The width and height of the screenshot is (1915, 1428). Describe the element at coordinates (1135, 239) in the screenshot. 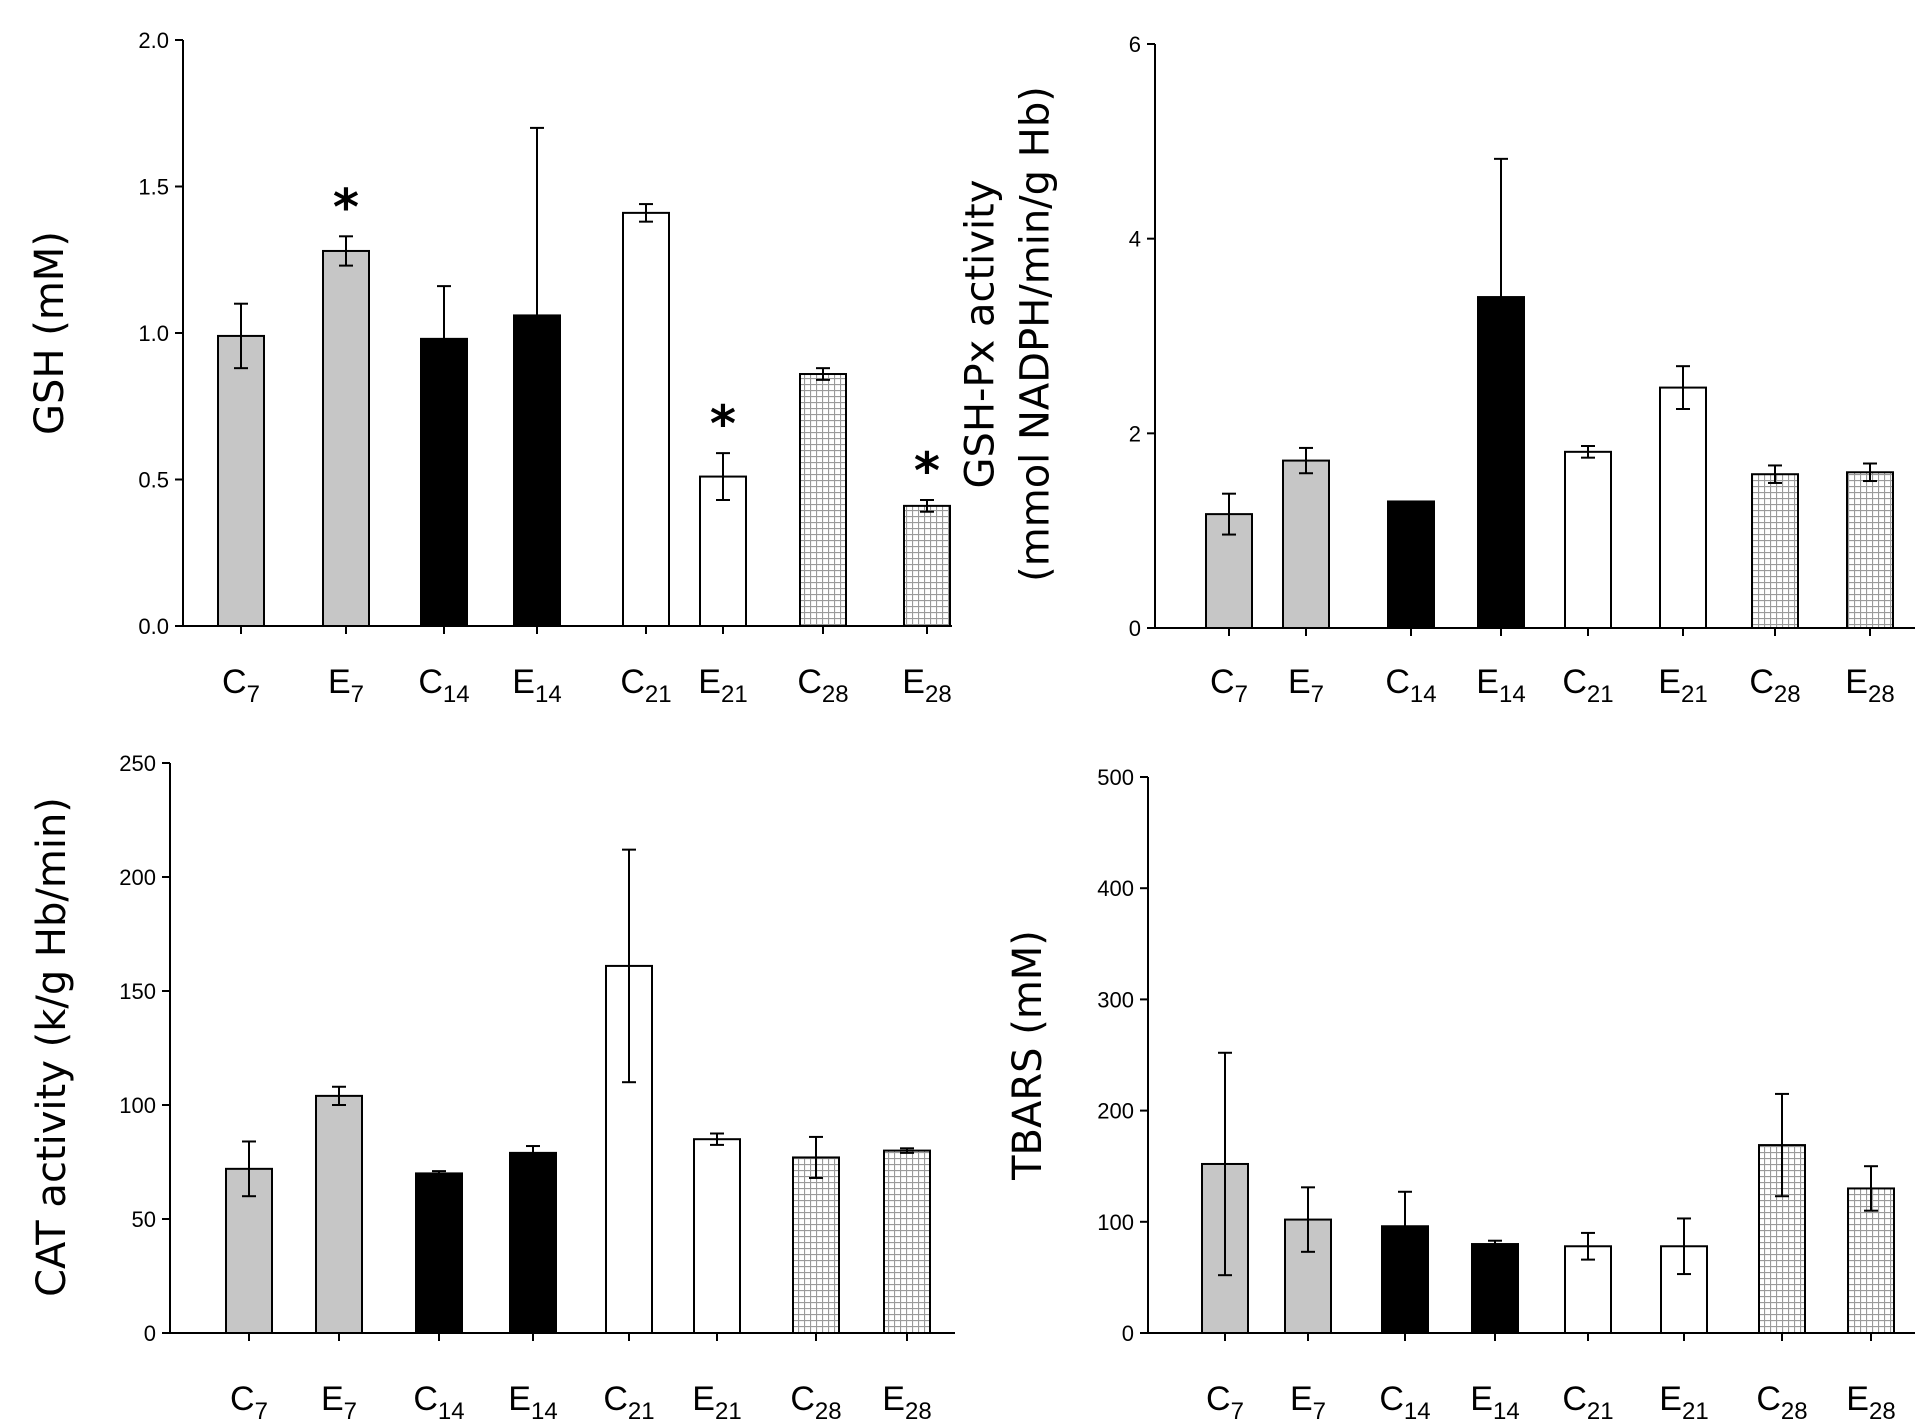

I see `y-tick-label: 4` at that location.